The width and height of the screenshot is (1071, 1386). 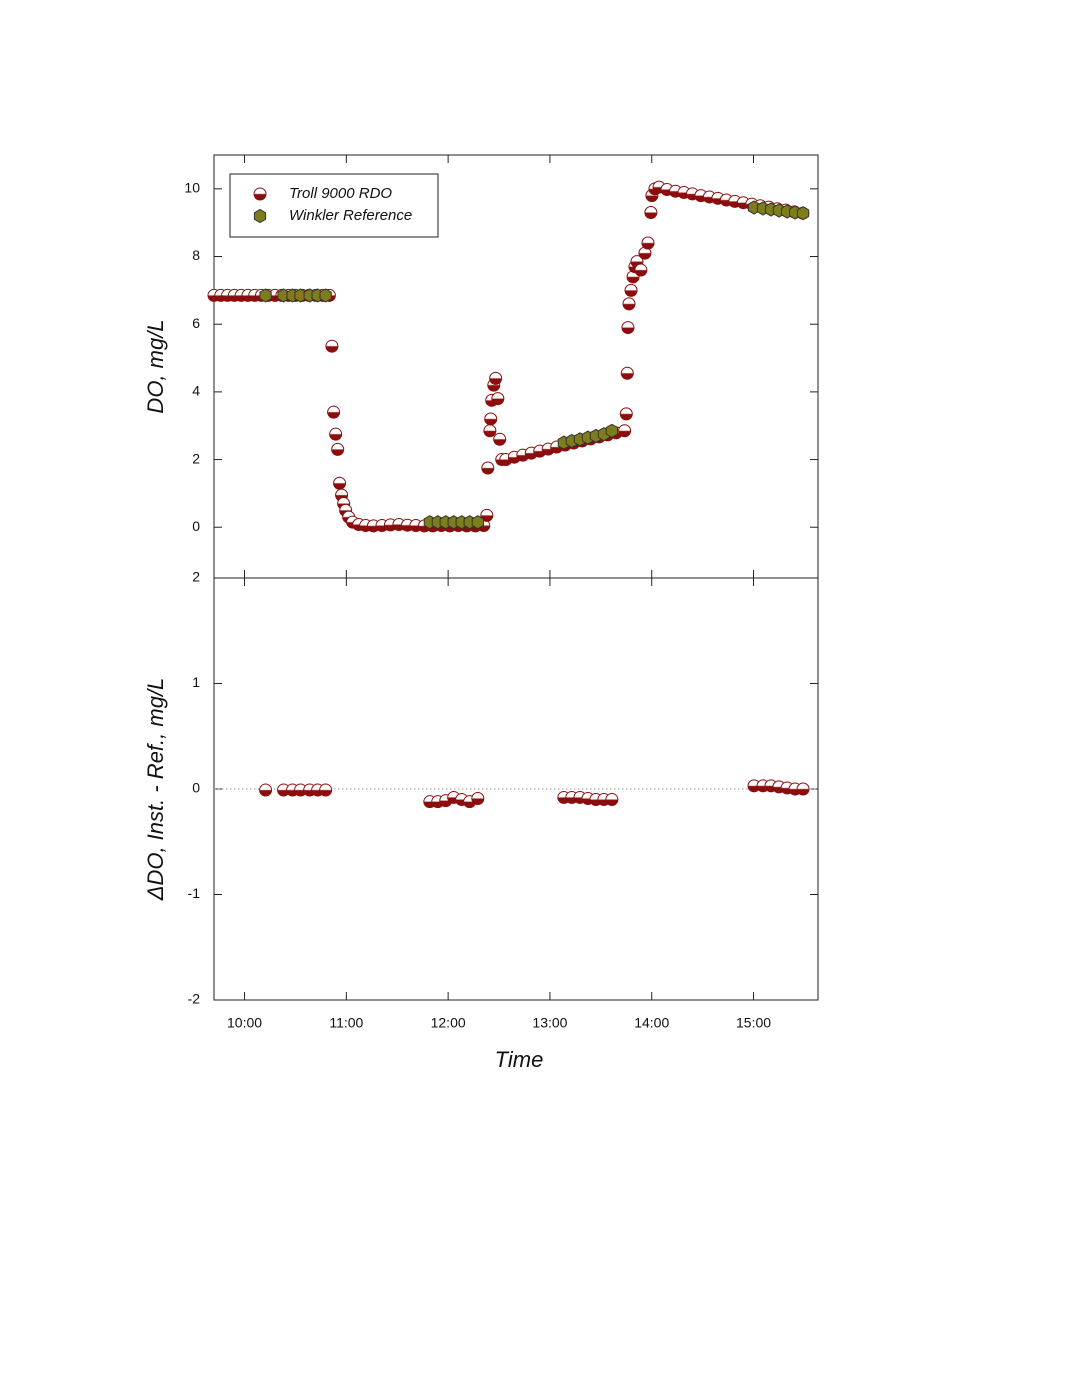 I want to click on y-tick-label: 1, so click(x=196, y=682).